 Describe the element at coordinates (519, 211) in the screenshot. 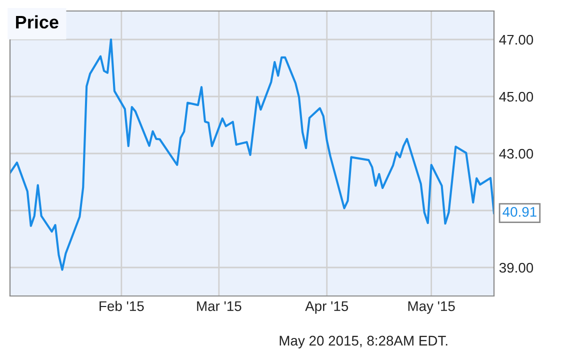

I see `annotation: 40.91` at that location.